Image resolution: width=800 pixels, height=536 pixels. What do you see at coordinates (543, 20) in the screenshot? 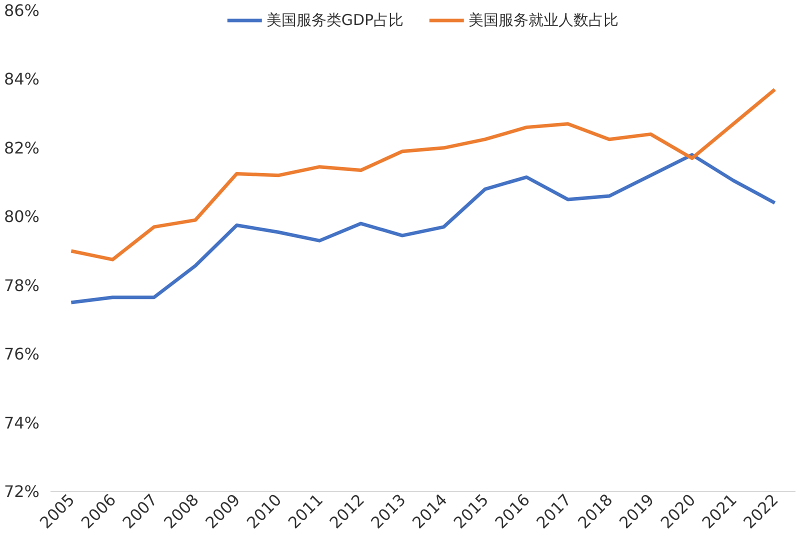
I see `legend-label: 美国服务就业人数占比` at bounding box center [543, 20].